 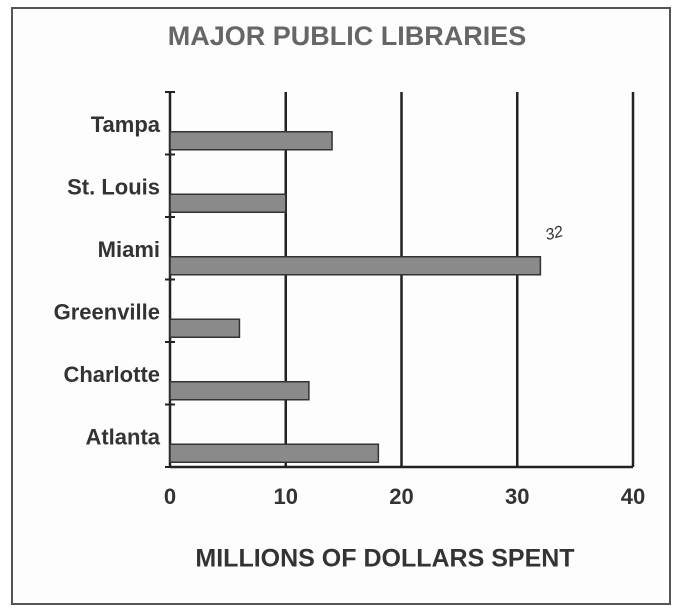 I want to click on x-tick-label: 10, so click(x=286, y=496).